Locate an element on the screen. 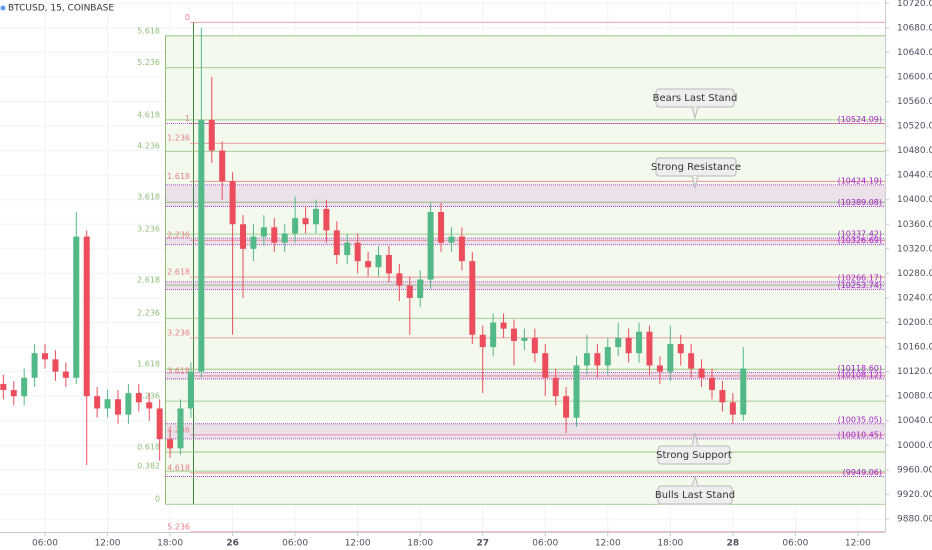 Image resolution: width=932 pixels, height=550 pixels. x-tick-label: 27 is located at coordinates (482, 544).